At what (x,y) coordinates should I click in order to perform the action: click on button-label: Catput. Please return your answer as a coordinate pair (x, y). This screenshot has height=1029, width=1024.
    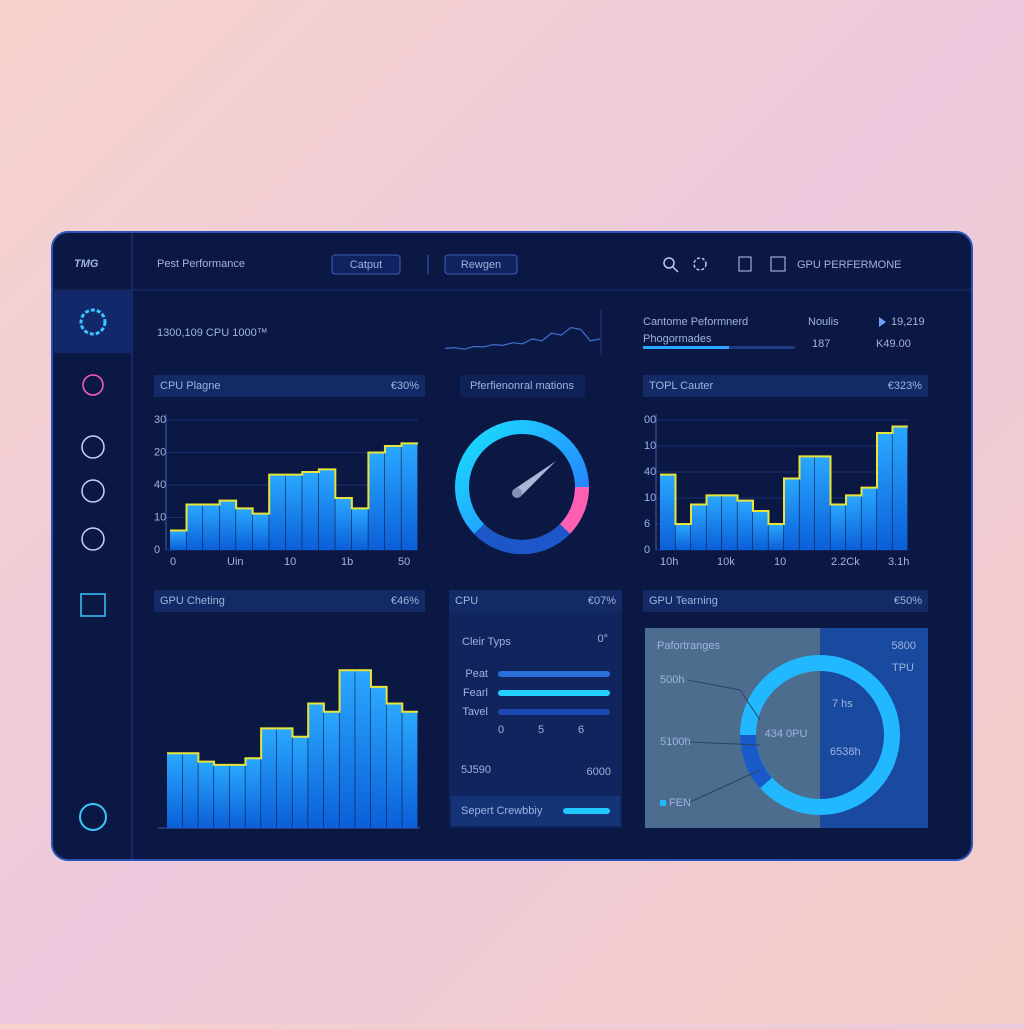
    Looking at the image, I should click on (366, 265).